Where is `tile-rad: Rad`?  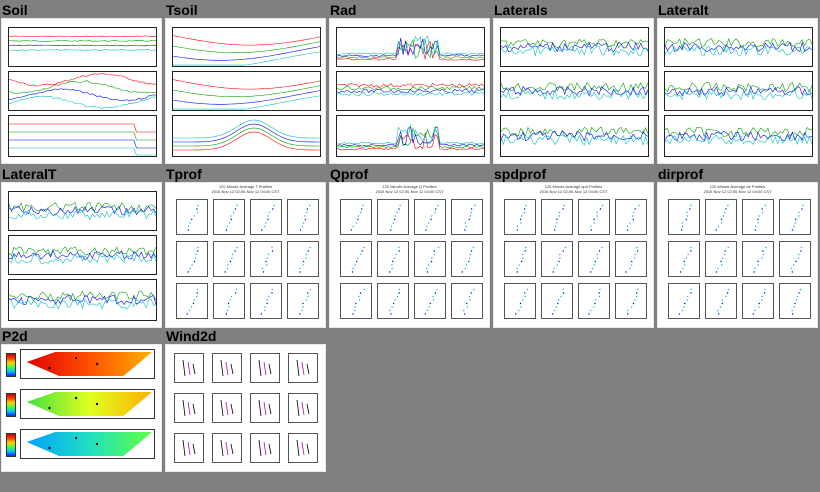
tile-rad: Rad is located at coordinates (409, 83).